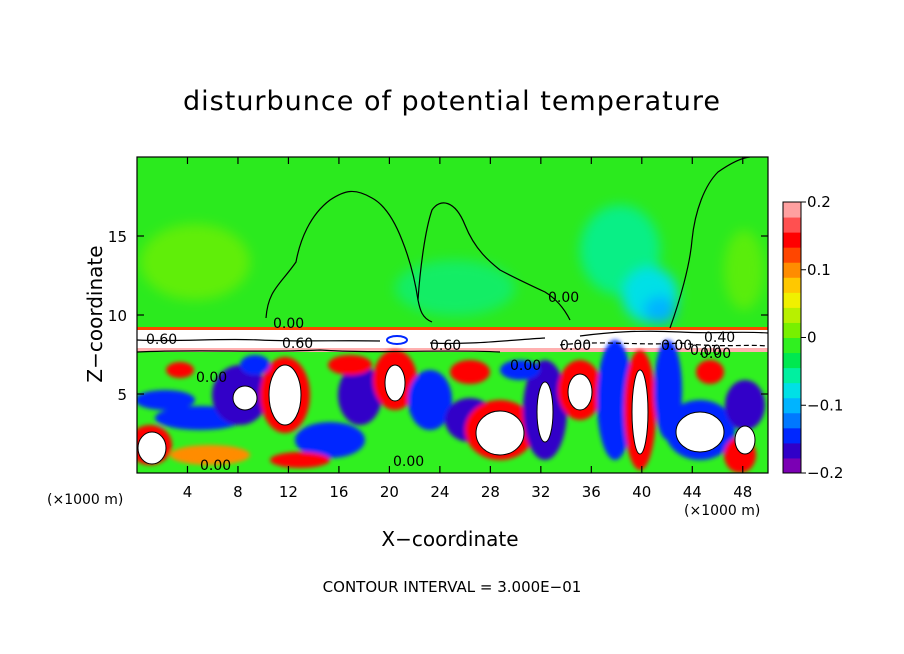 The height and width of the screenshot is (654, 904). I want to click on x-tick-label: 40, so click(641, 492).